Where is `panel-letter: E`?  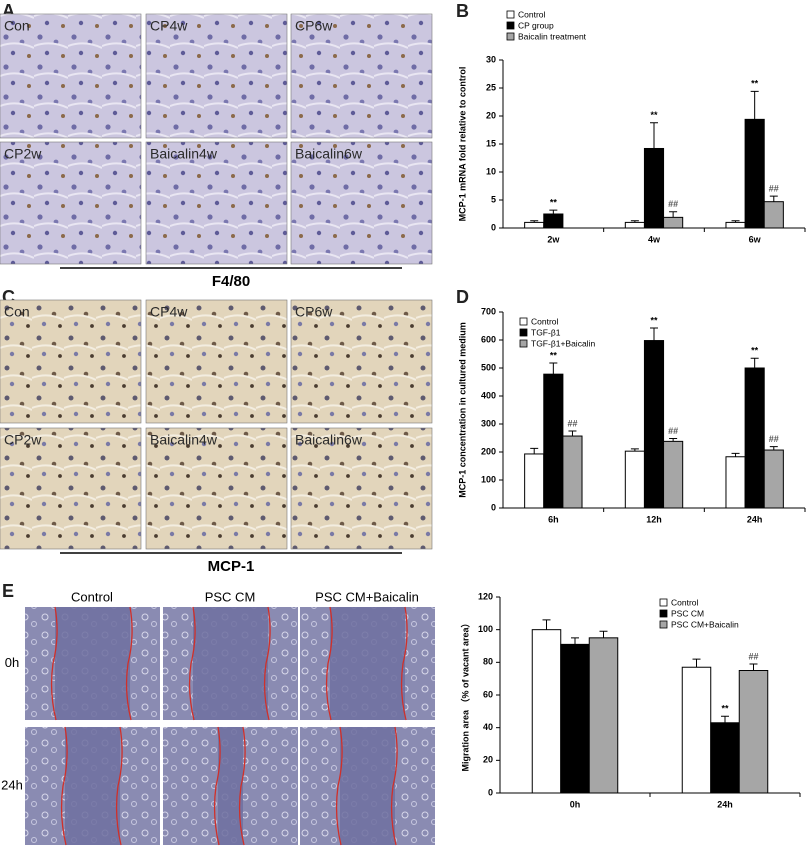 panel-letter: E is located at coordinates (8, 591).